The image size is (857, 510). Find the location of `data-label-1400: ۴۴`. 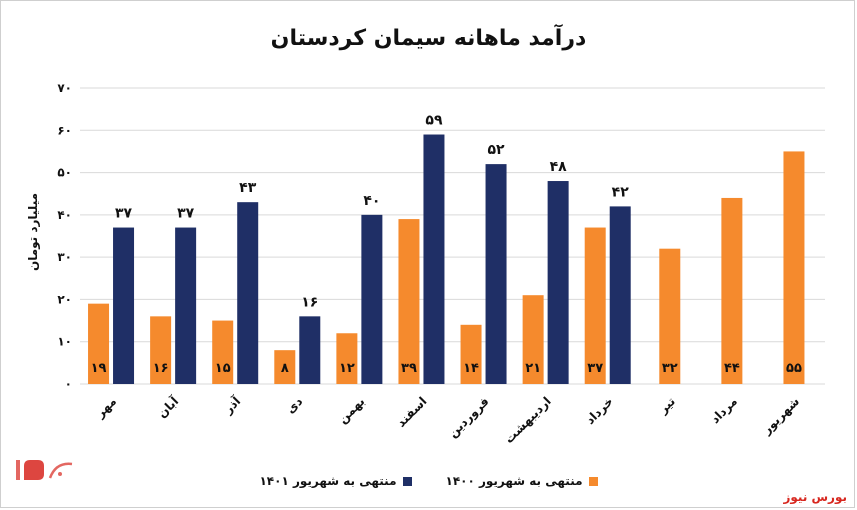

data-label-1400: ۴۴ is located at coordinates (732, 368).